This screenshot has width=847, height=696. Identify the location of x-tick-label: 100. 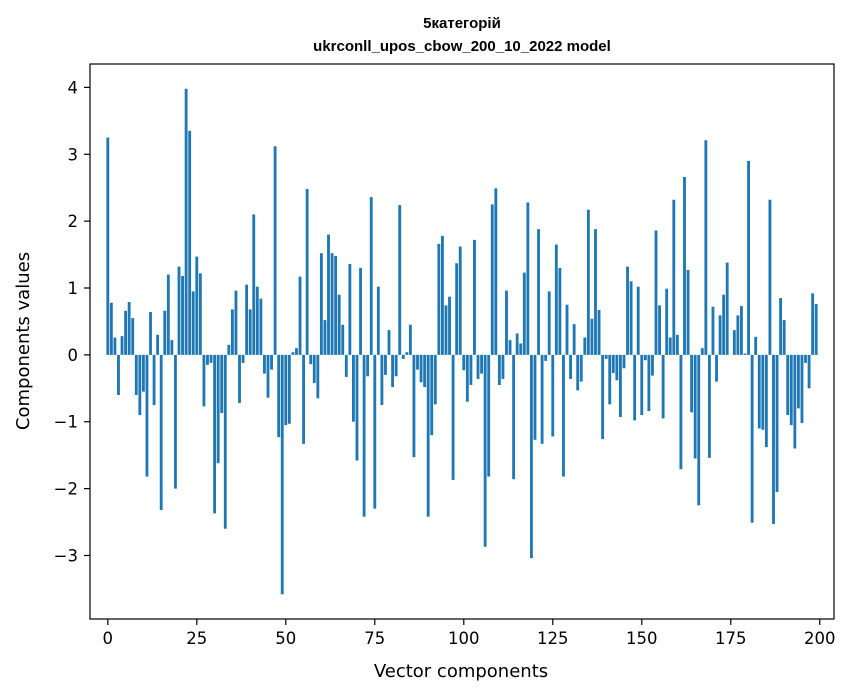
(464, 638).